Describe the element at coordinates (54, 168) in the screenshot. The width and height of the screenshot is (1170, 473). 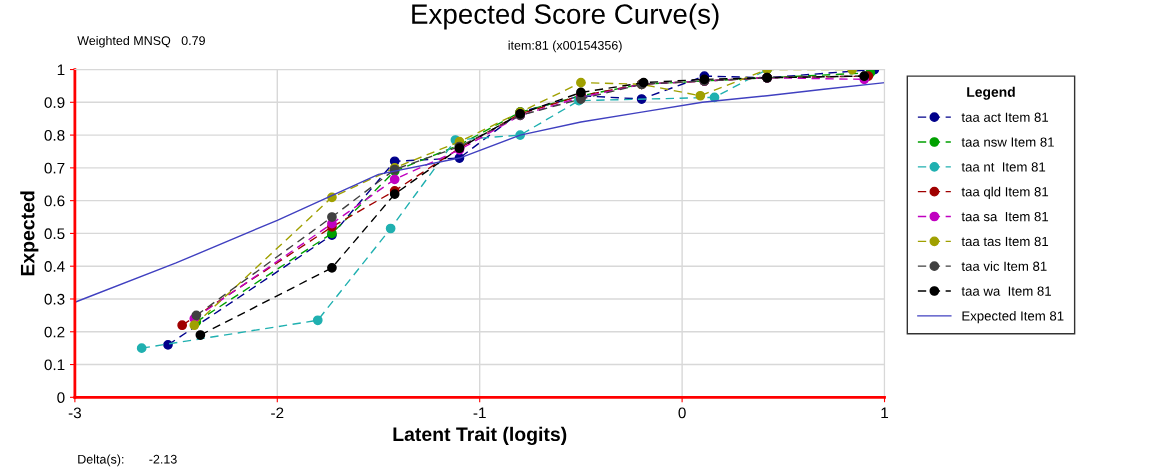
I see `y-tick-label: 0.7` at that location.